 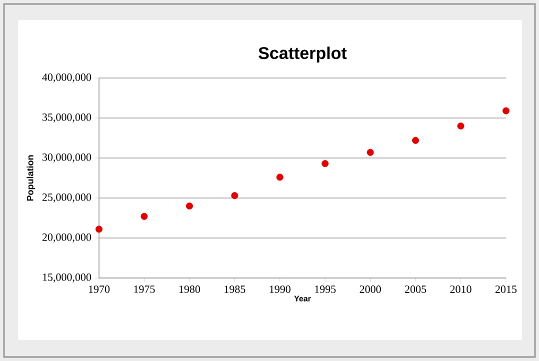 What do you see at coordinates (67, 198) in the screenshot?
I see `y-tick-label: 25,000,000` at bounding box center [67, 198].